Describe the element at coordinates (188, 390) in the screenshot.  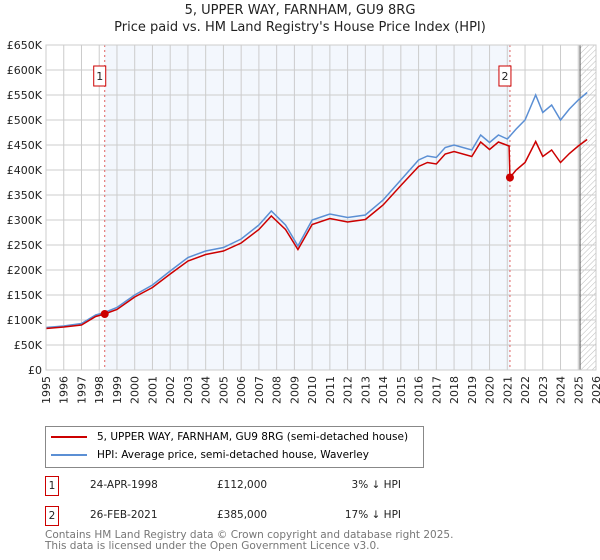
I see `x-tick-label: 2003` at that location.